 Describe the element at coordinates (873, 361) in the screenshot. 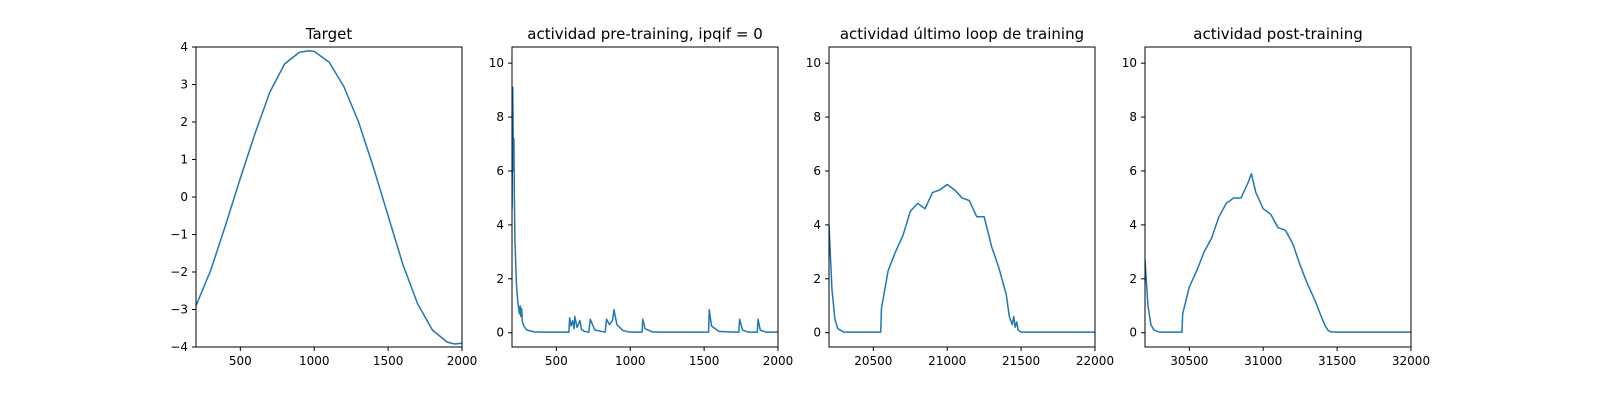

I see `x-tick-label: 20500` at that location.